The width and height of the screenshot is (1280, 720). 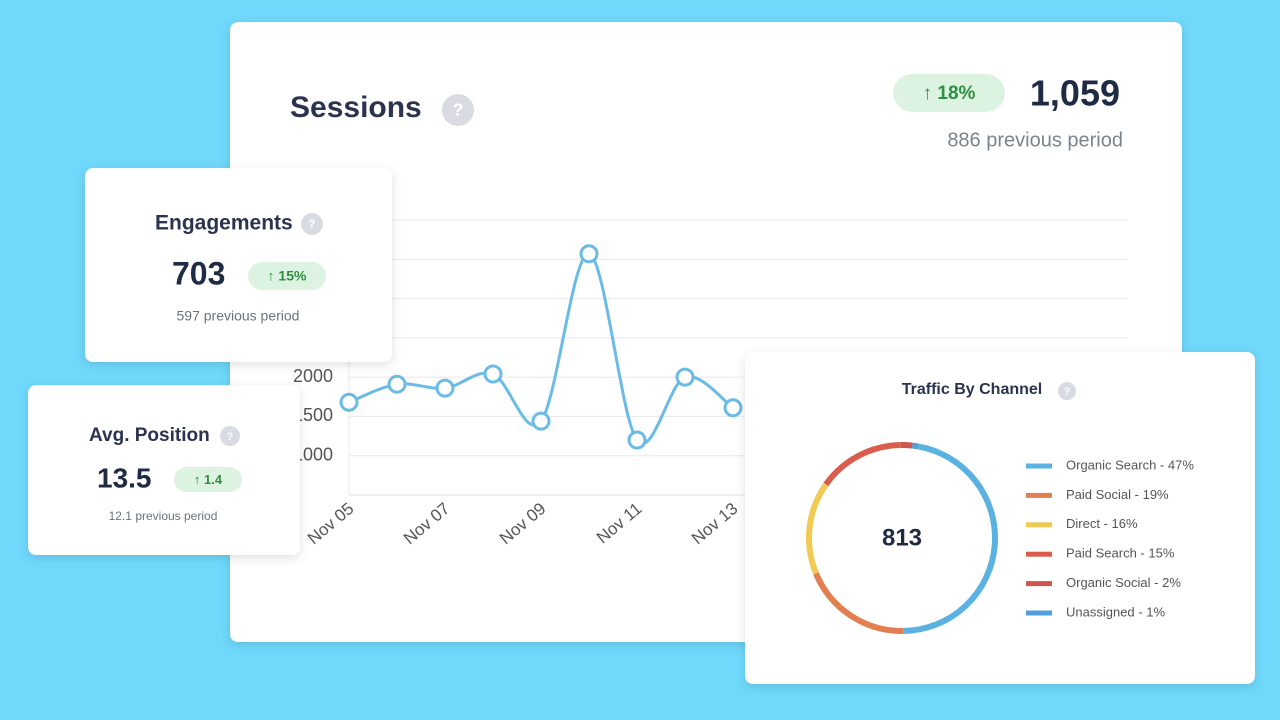 I want to click on change-text: ↑ 1.4, so click(x=208, y=479).